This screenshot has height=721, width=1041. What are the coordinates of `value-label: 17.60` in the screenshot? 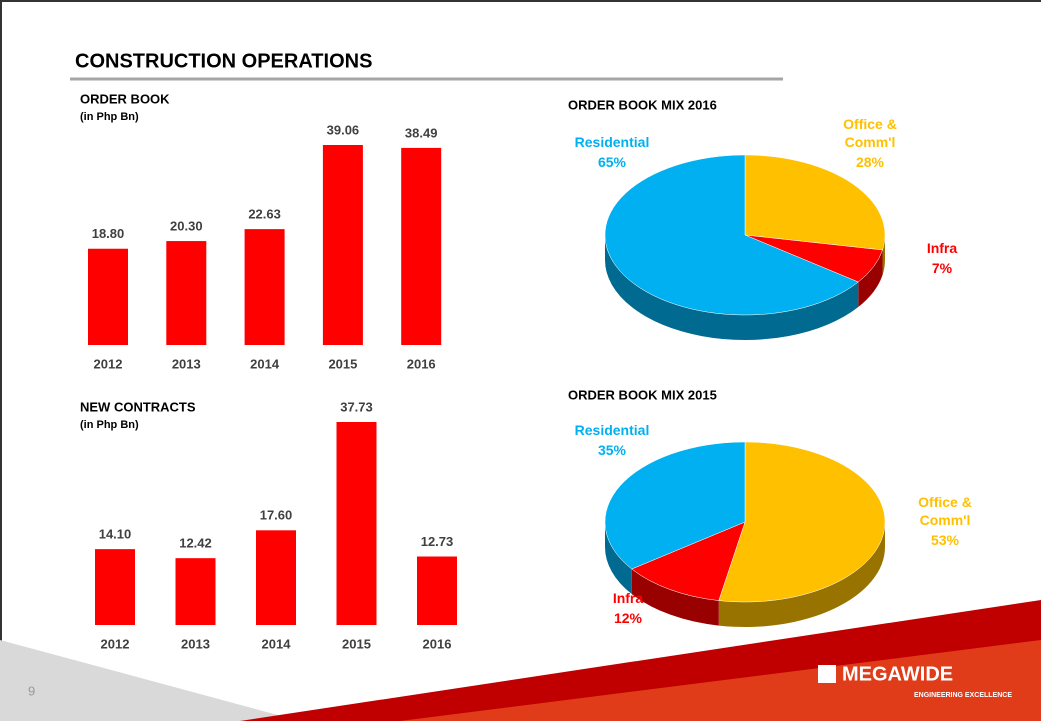 It's located at (276, 515).